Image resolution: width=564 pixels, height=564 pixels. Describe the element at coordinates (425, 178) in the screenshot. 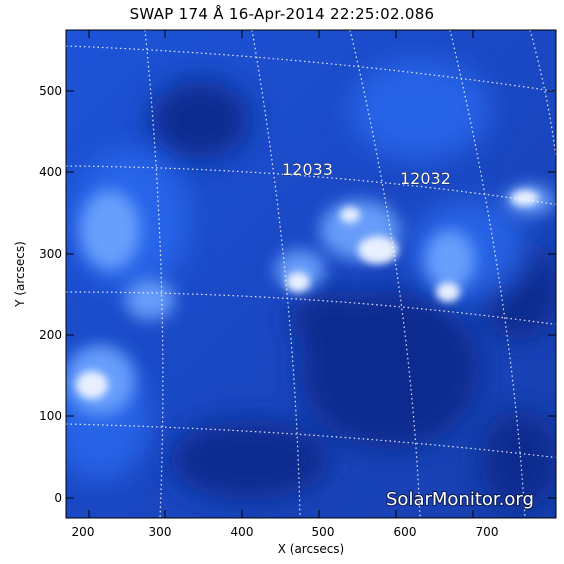

I see `active-region-label-12032: 12032` at that location.